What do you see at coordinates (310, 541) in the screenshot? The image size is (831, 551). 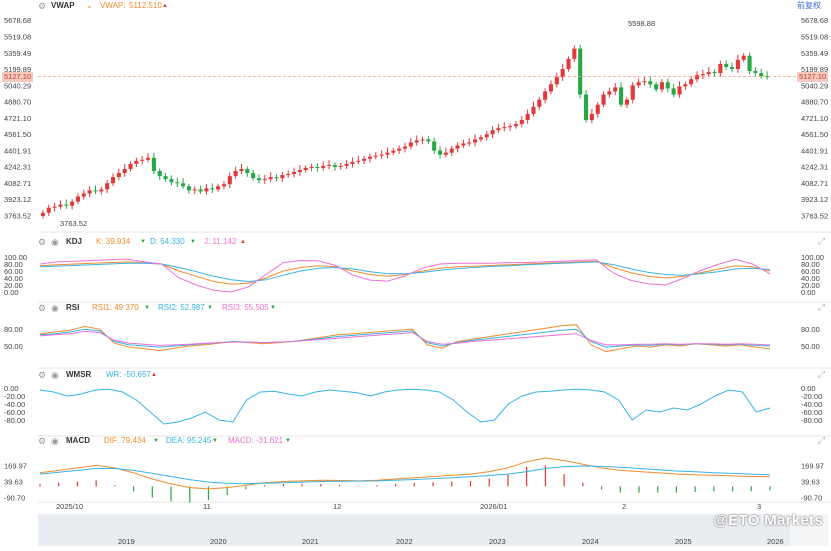 I see `overview-year-label: 2021` at bounding box center [310, 541].